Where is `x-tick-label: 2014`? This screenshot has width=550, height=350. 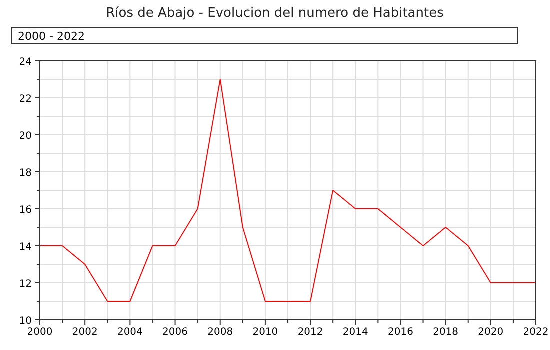
x-tick-label: 2014 is located at coordinates (355, 332).